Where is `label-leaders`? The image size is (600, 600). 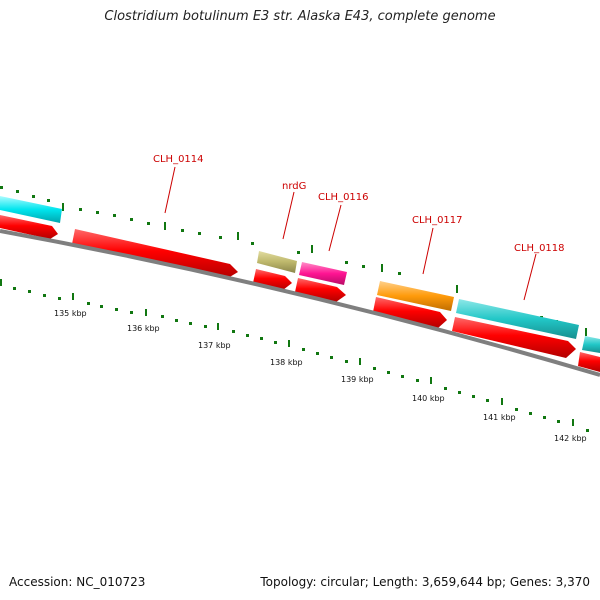 label-leaders is located at coordinates (350, 233).